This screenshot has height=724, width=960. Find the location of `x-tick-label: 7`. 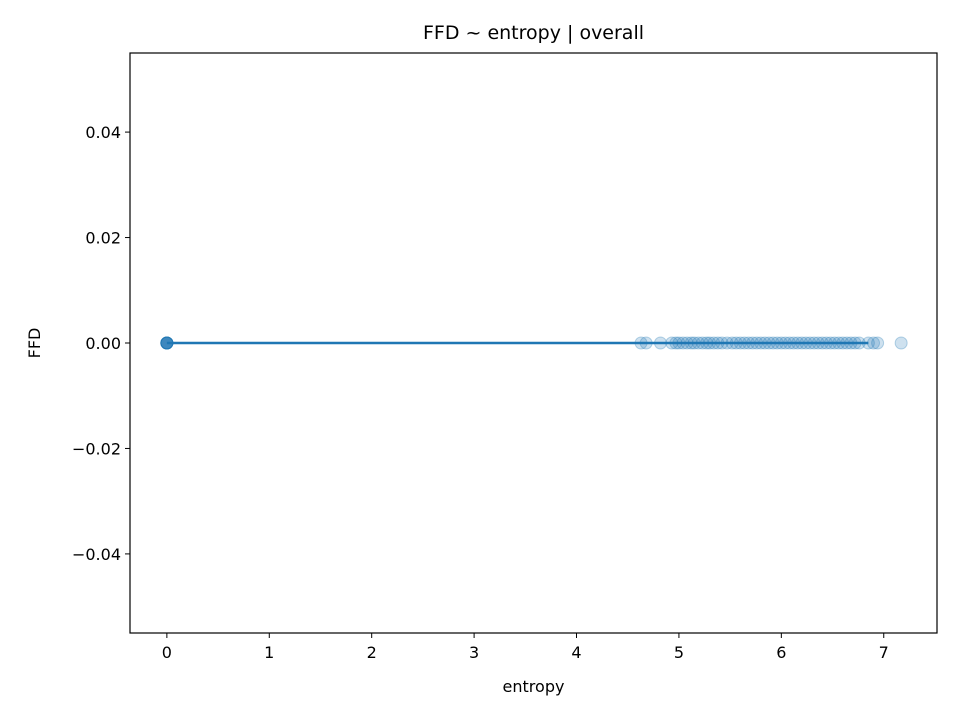

x-tick-label: 7 is located at coordinates (884, 652).